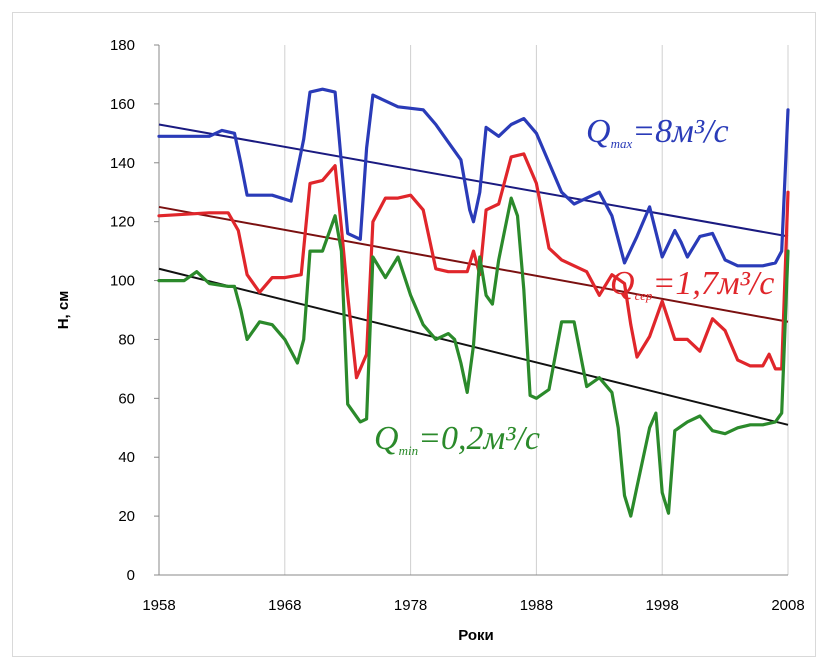 This screenshot has height=666, width=828. Describe the element at coordinates (536, 605) in the screenshot. I see `x-tick-label: 1988` at that location.